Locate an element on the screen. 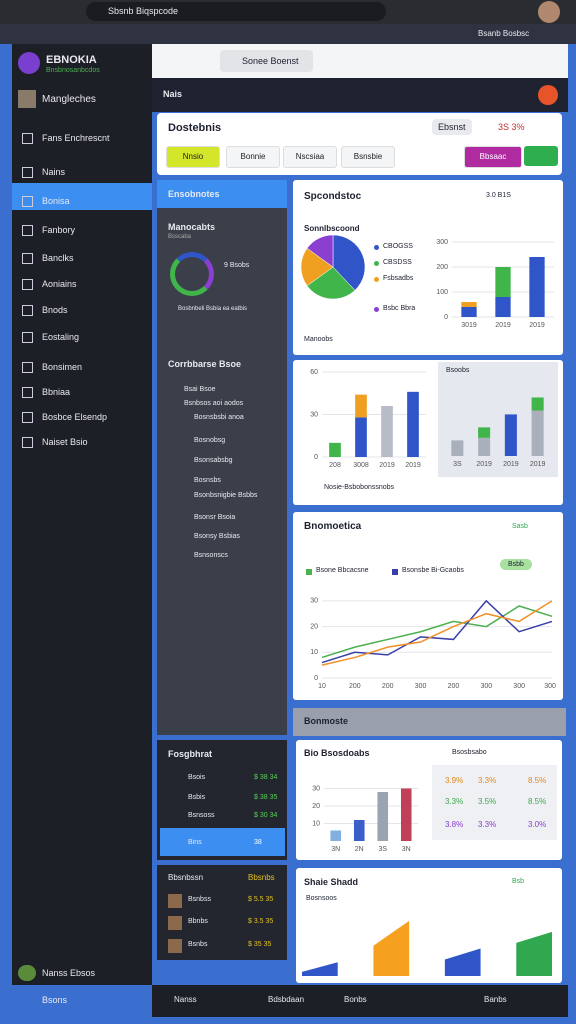 This screenshot has height=1024, width=576. nav-item: Nains is located at coordinates (54, 172).